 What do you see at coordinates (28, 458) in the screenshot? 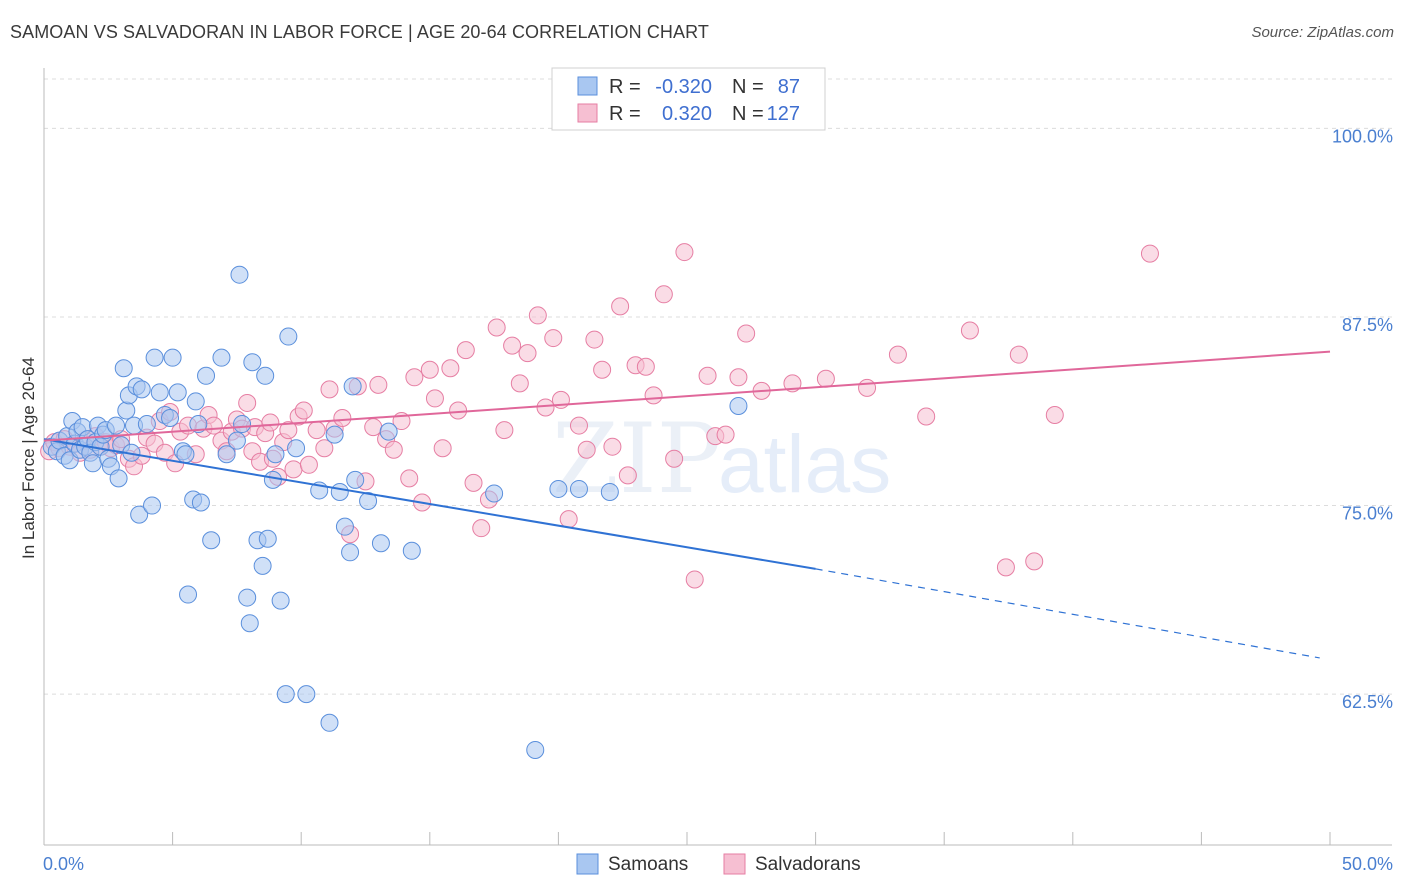
I see `y-axis-label: In Labor Force | Age 20-64` at bounding box center [28, 458].